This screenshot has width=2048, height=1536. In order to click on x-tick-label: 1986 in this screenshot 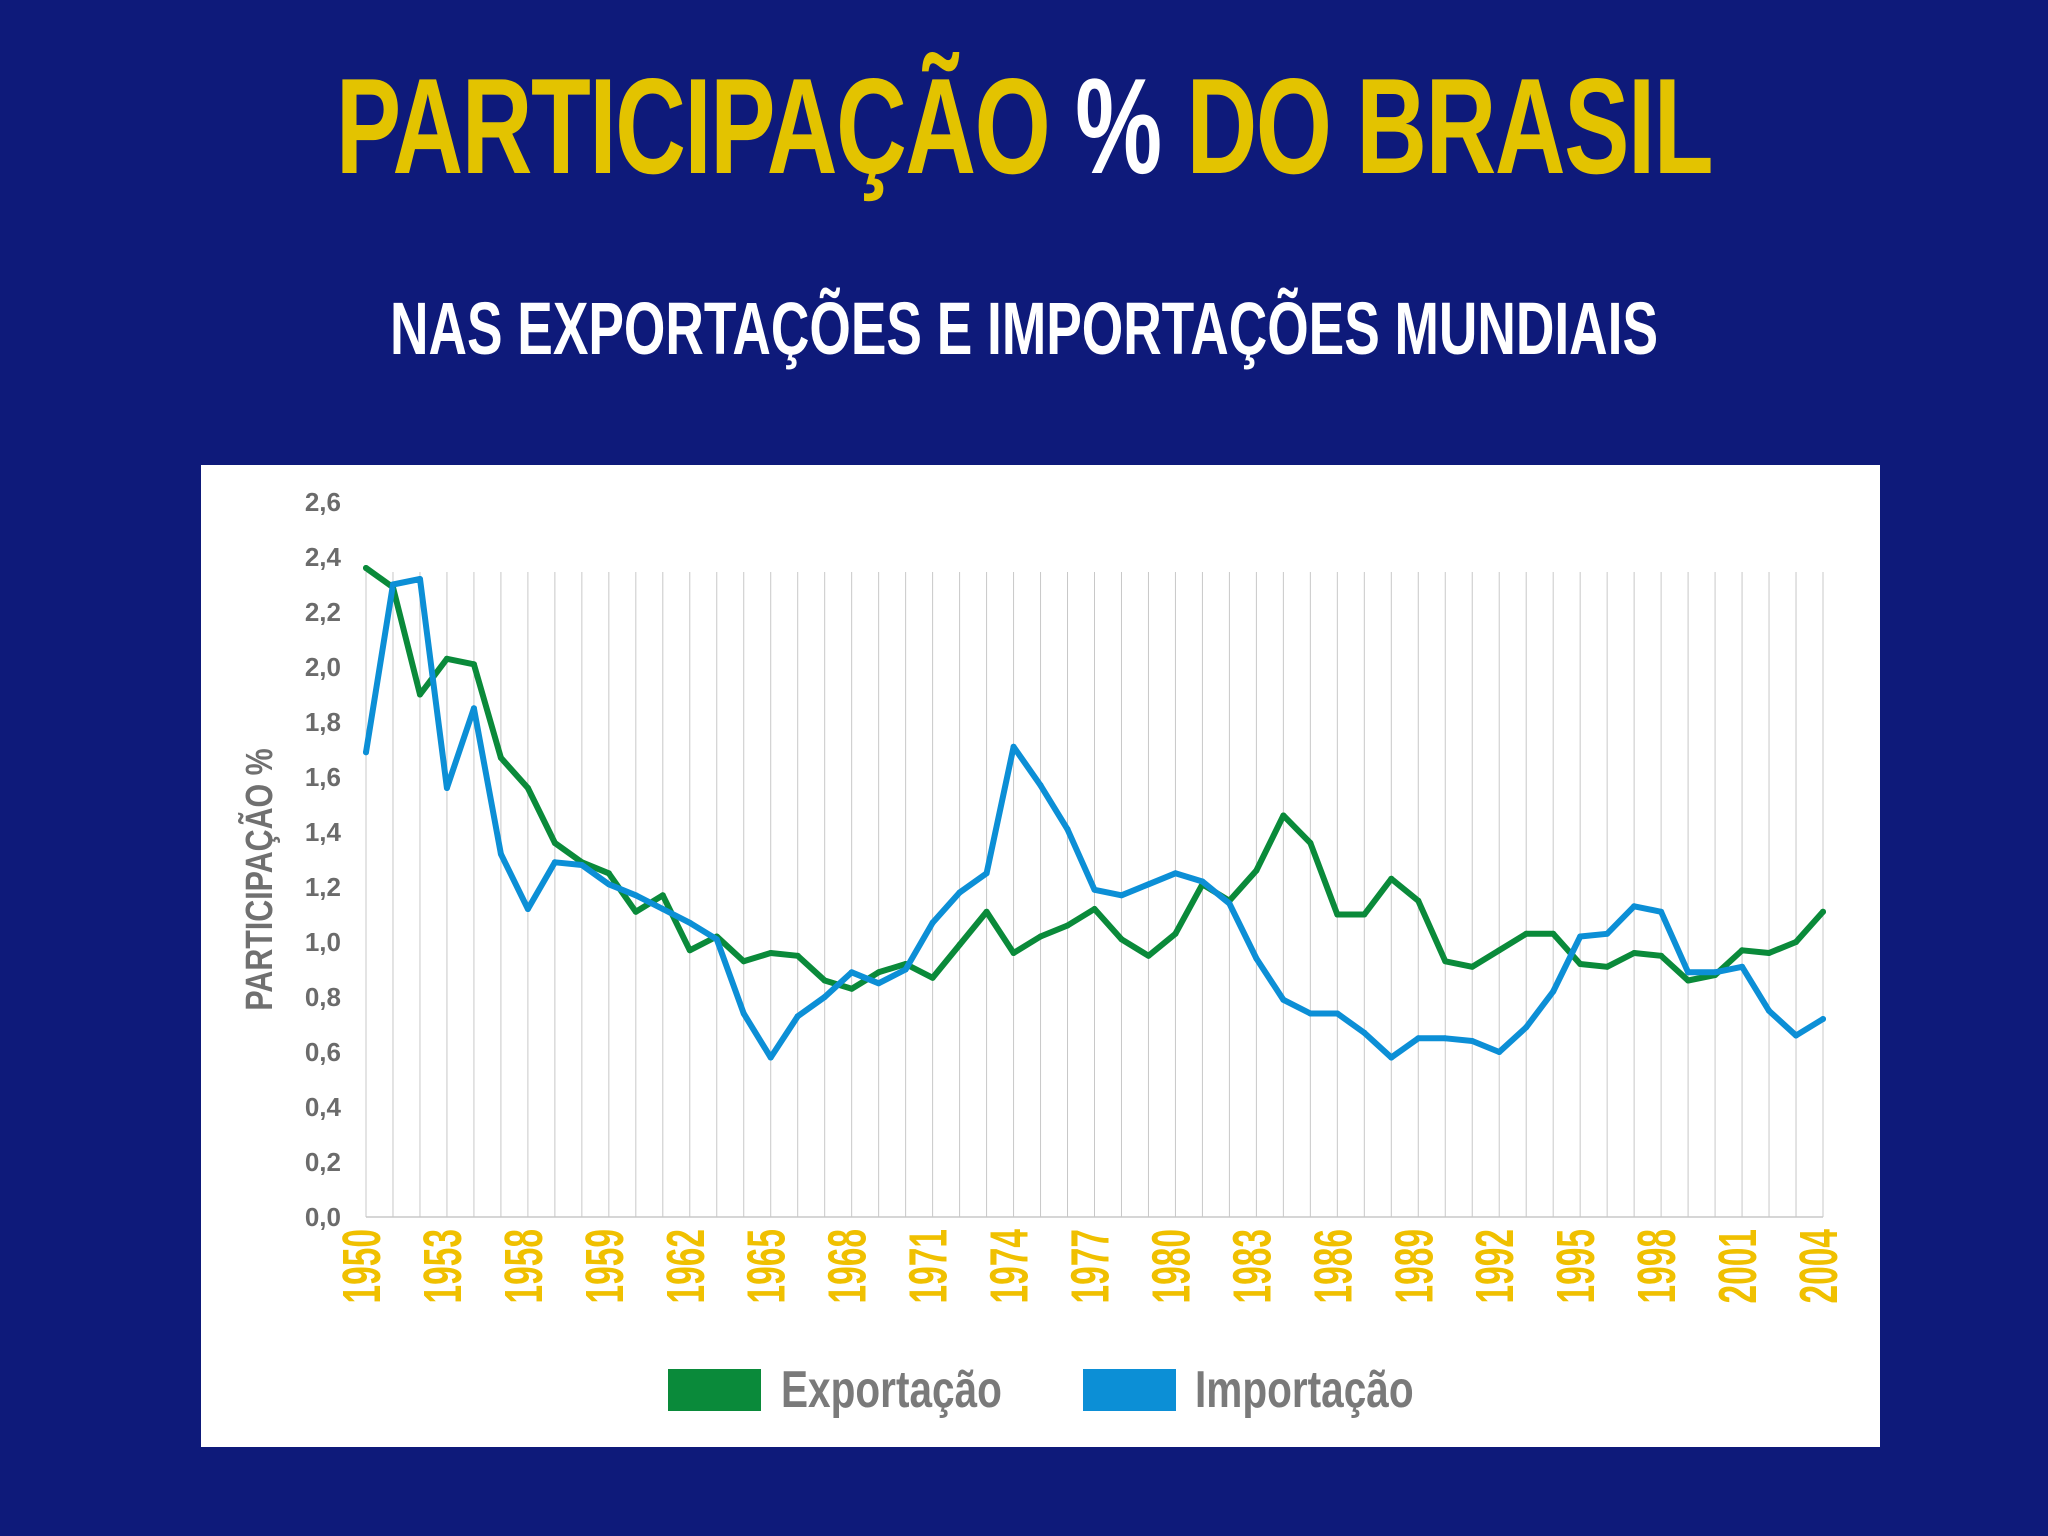, I will do `click(1332, 1266)`.